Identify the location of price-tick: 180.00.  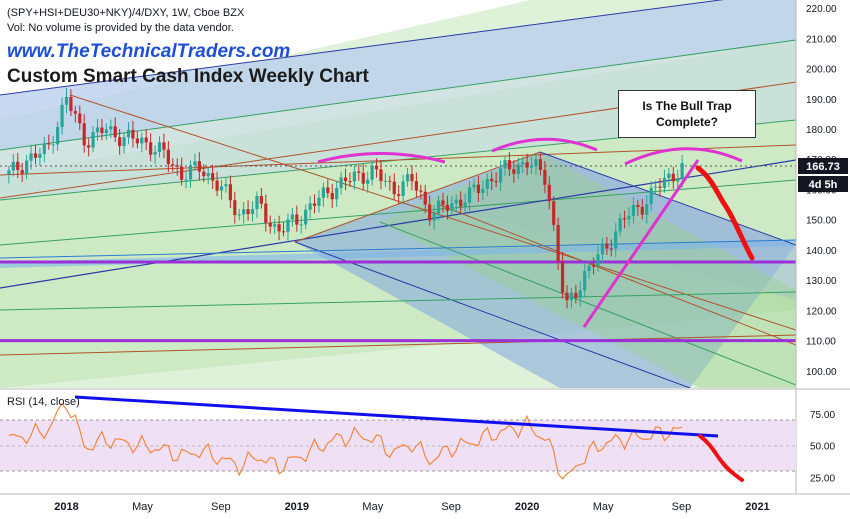
(821, 130).